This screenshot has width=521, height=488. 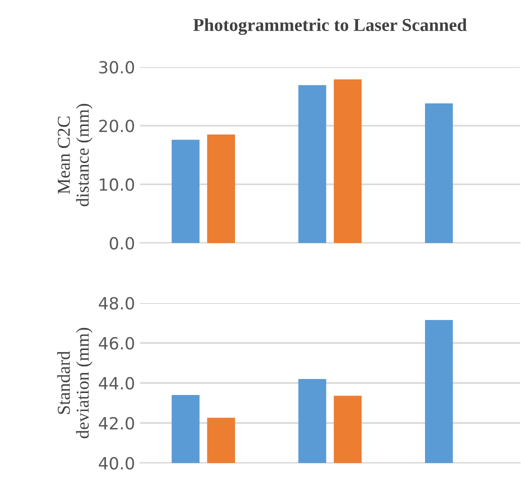 I want to click on y-tick-label: 44.0, so click(x=116, y=383).